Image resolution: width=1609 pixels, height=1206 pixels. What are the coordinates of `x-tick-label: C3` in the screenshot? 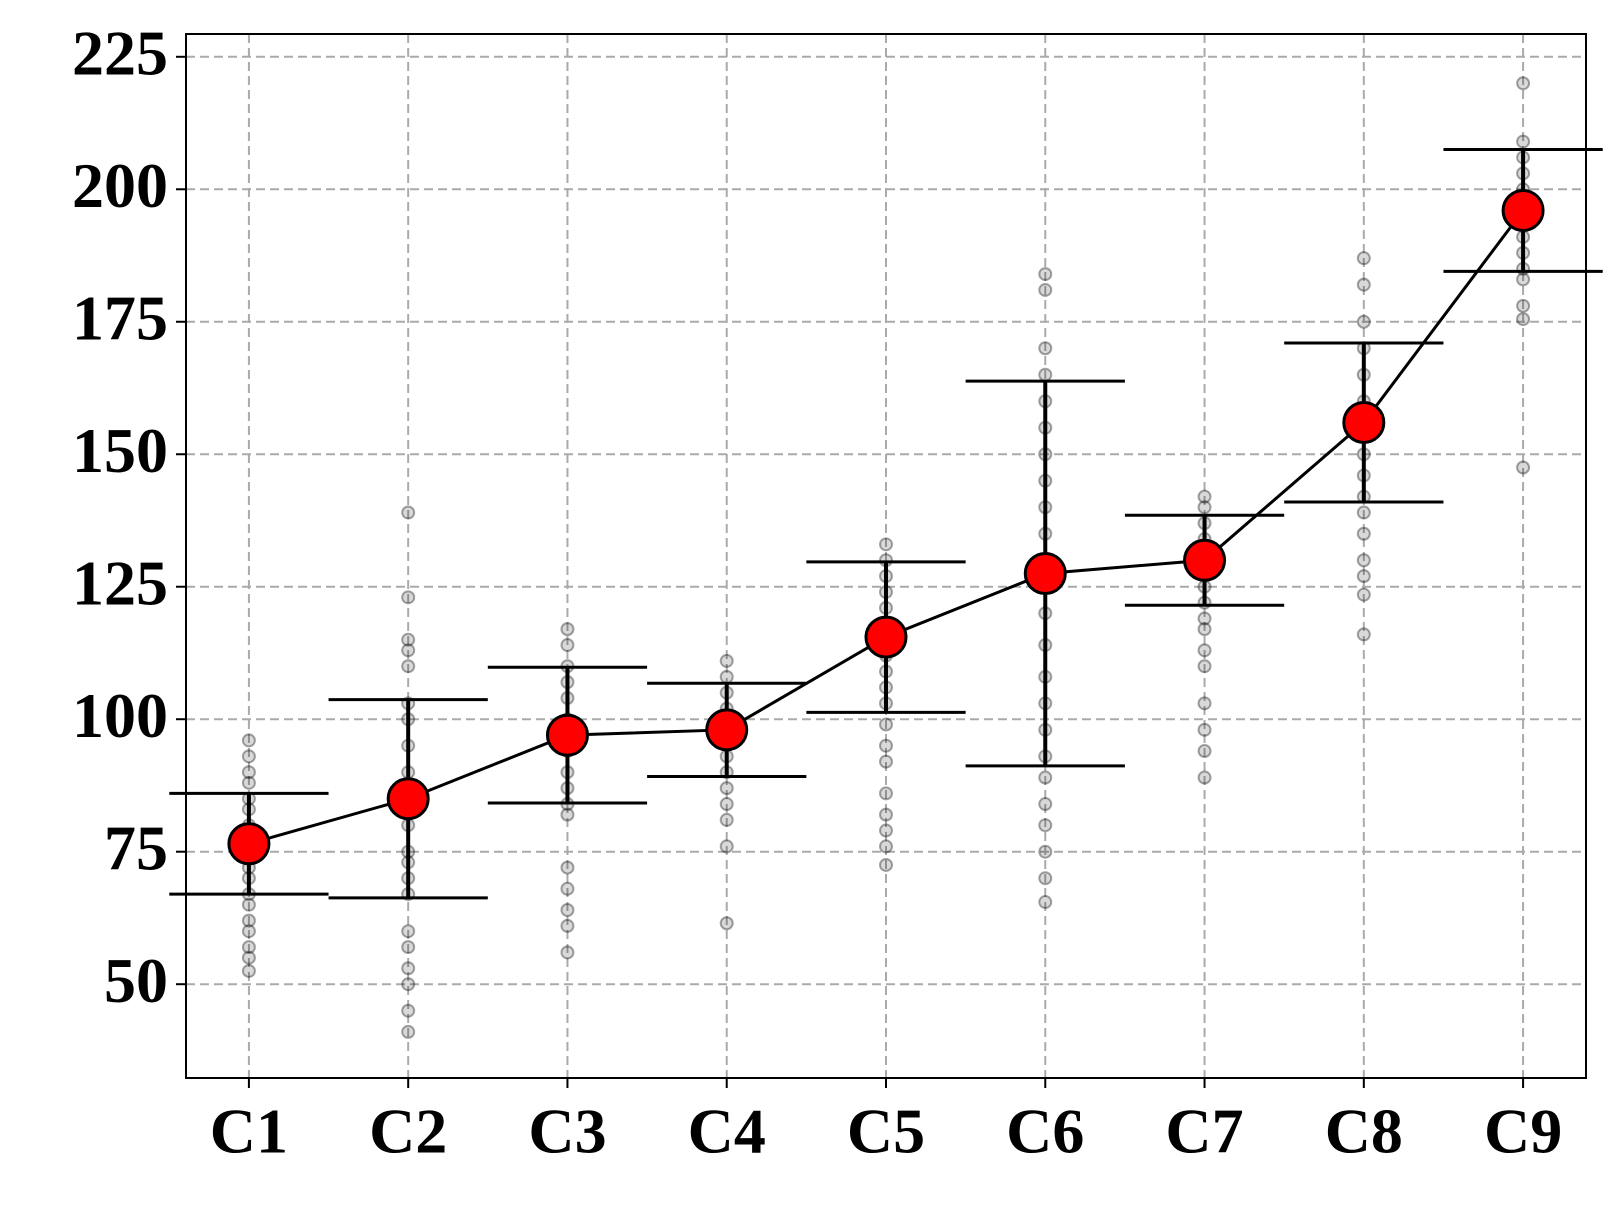 It's located at (567, 1131).